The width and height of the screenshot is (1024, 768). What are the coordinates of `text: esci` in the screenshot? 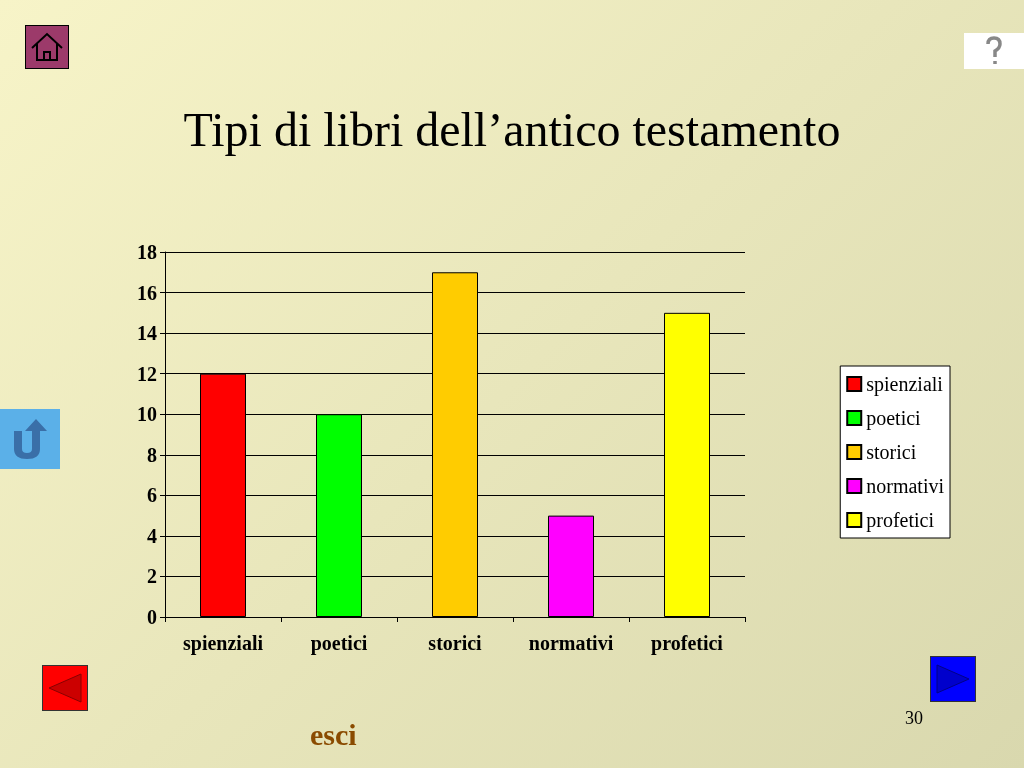 It's located at (333, 735).